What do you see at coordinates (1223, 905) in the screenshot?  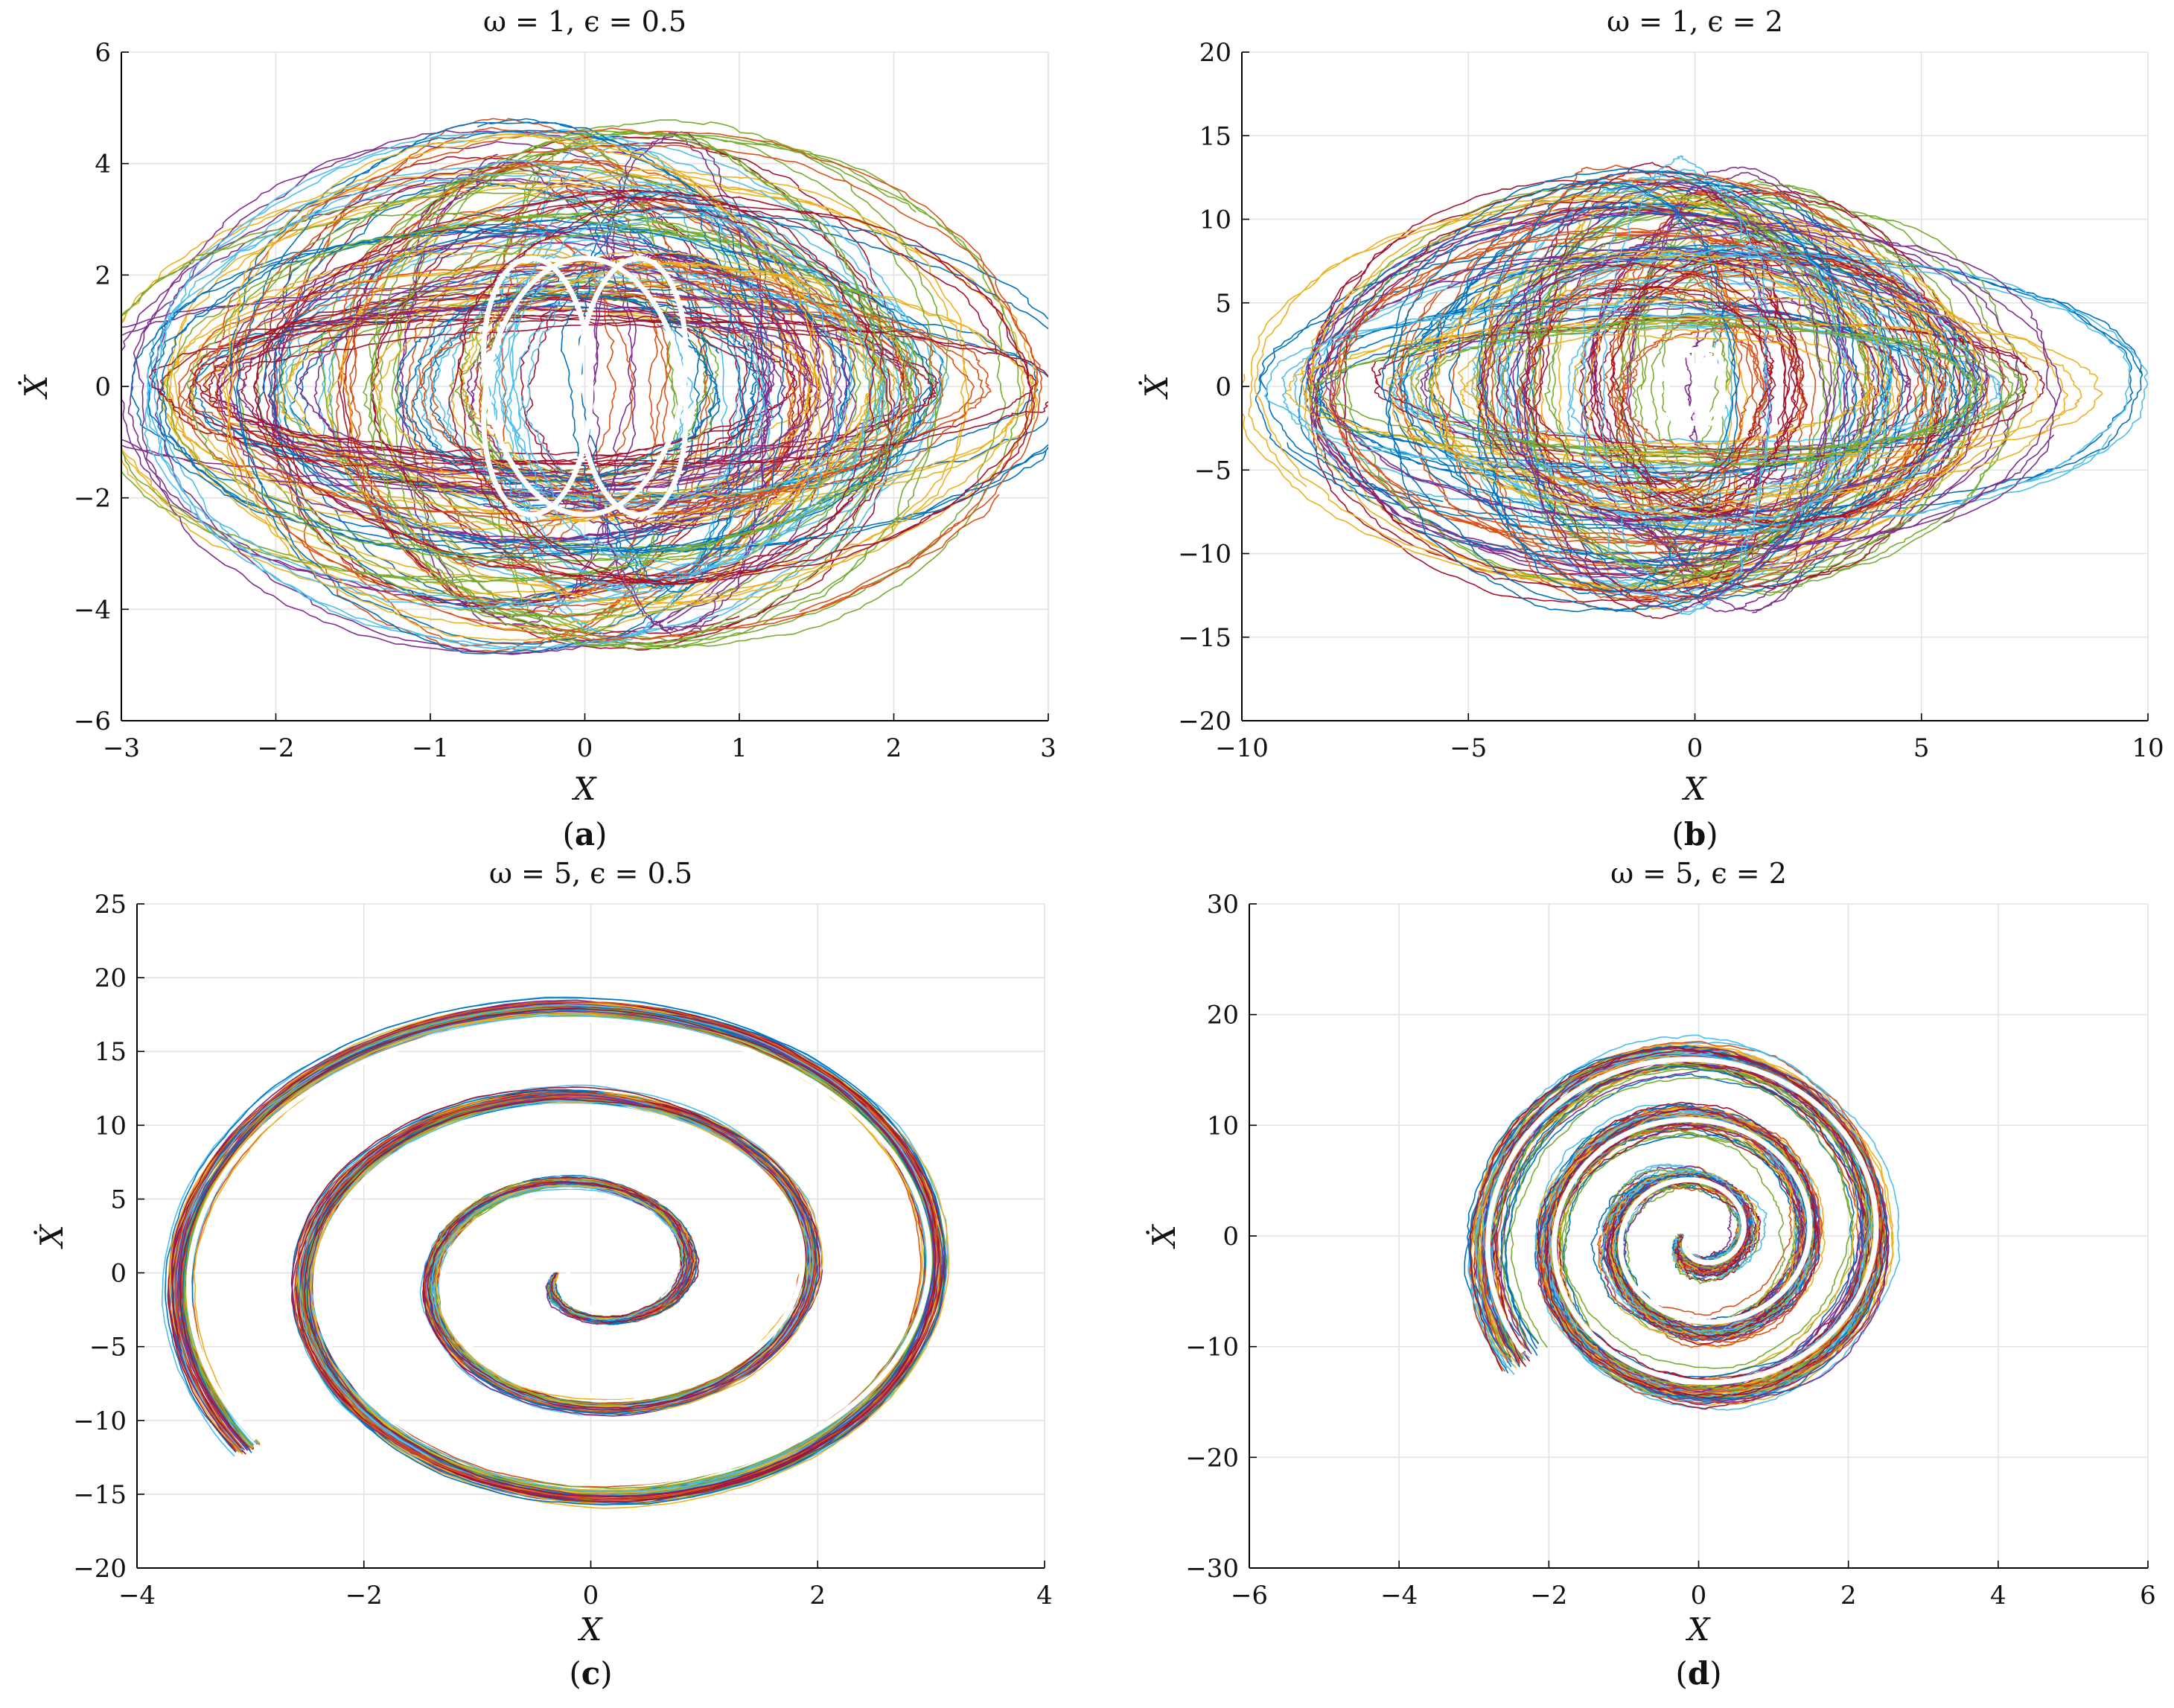 I see `y-tick-label: 30` at bounding box center [1223, 905].